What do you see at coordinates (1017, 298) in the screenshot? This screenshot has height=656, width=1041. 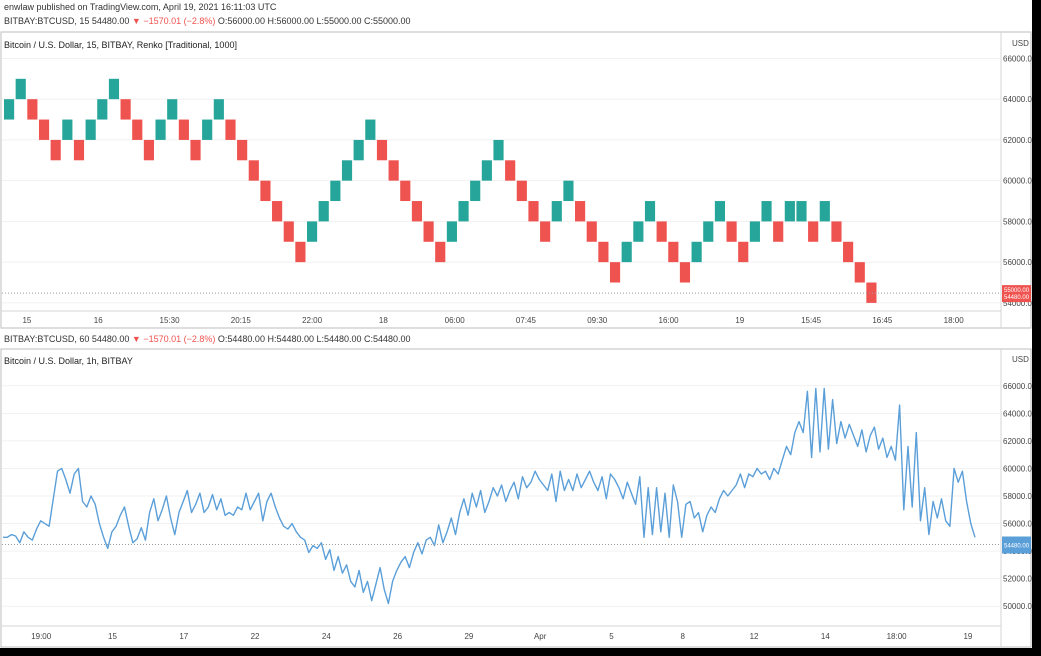 I see `renko-last-price-label: 54480.00` at bounding box center [1017, 298].